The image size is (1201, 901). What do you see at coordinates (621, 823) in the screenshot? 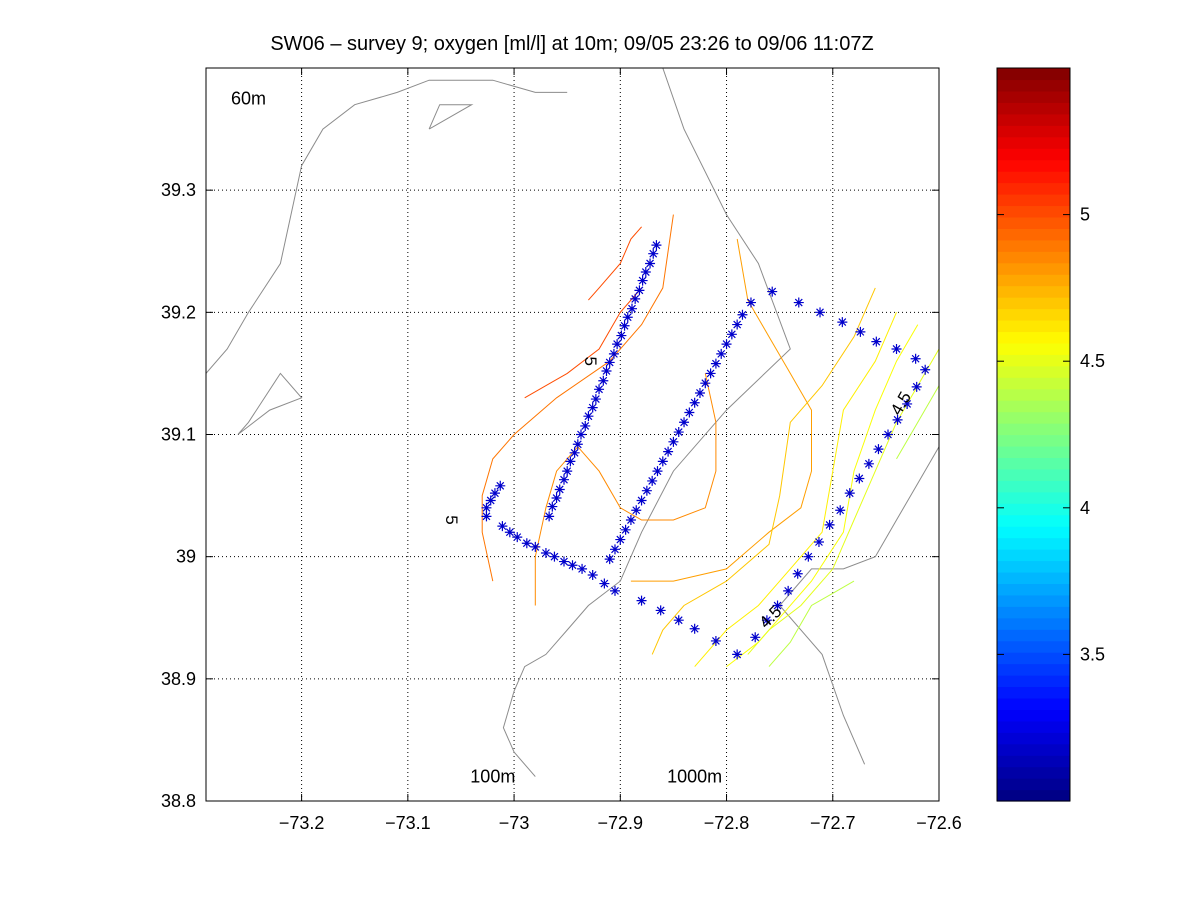
I see `x-tick-label-3: −72.9` at bounding box center [621, 823].